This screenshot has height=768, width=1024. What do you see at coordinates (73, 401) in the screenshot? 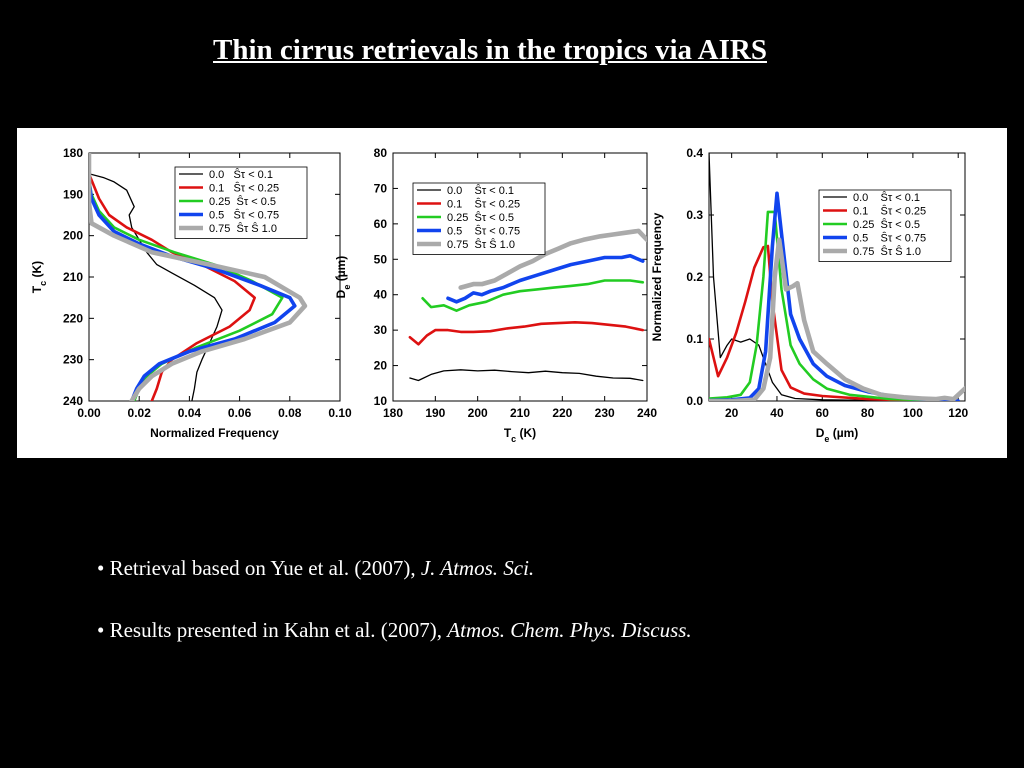
I see `y-tick-label: 240` at bounding box center [73, 401].